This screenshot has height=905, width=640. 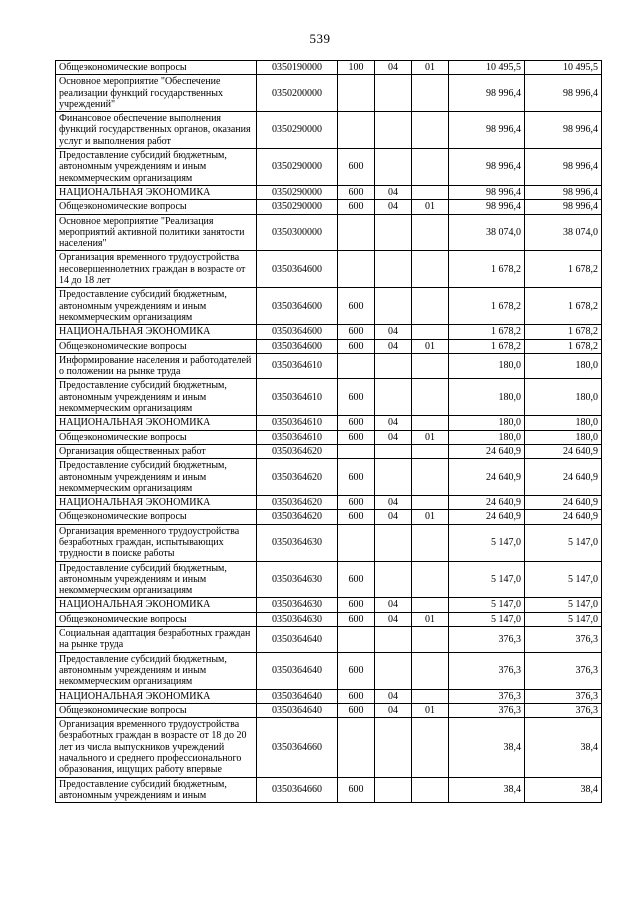 I want to click on row-amount-1: 24 640,9, so click(x=486, y=517).